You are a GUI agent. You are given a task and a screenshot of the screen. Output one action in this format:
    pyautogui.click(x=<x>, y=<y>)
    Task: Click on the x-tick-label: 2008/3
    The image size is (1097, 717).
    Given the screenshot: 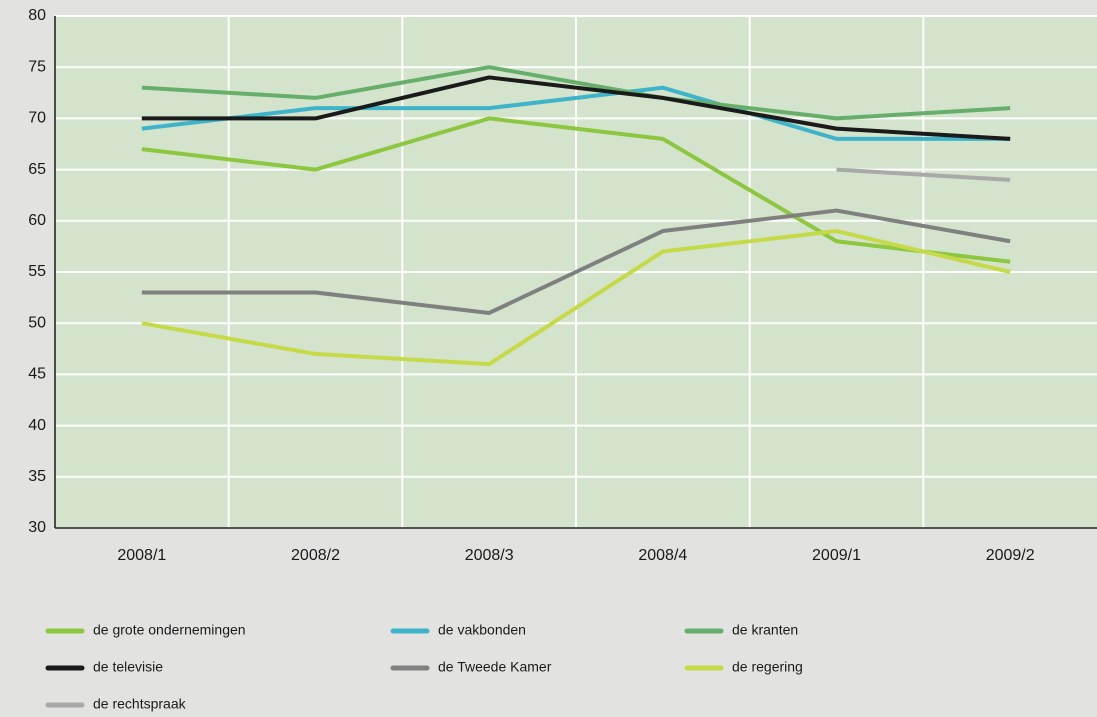 What is the action you would take?
    pyautogui.click(x=489, y=555)
    